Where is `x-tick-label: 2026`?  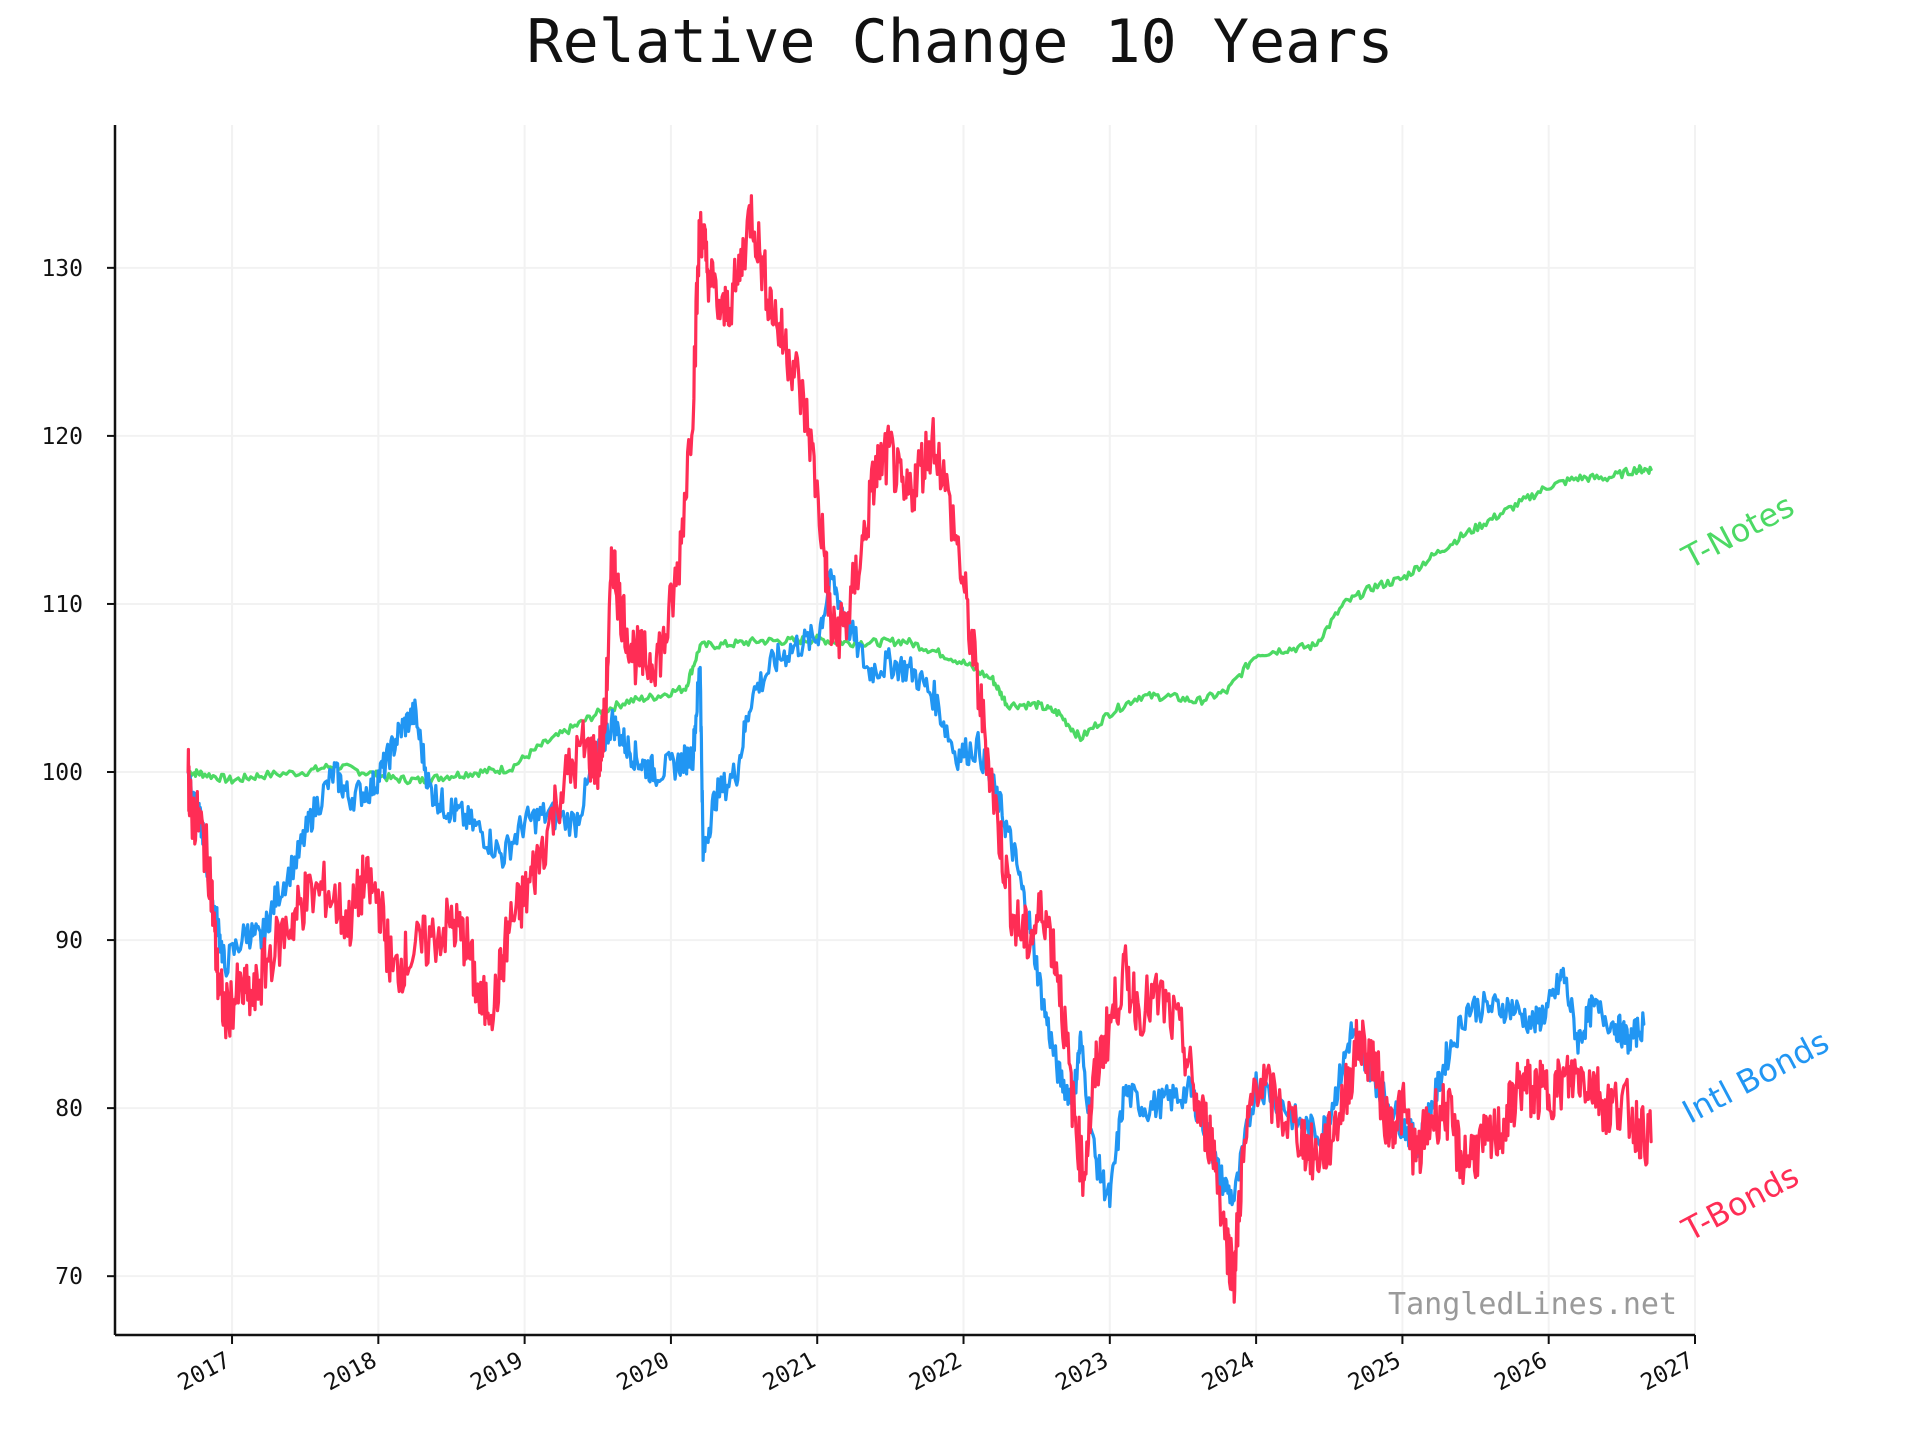
x-tick-label: 2026 is located at coordinates (1520, 1371).